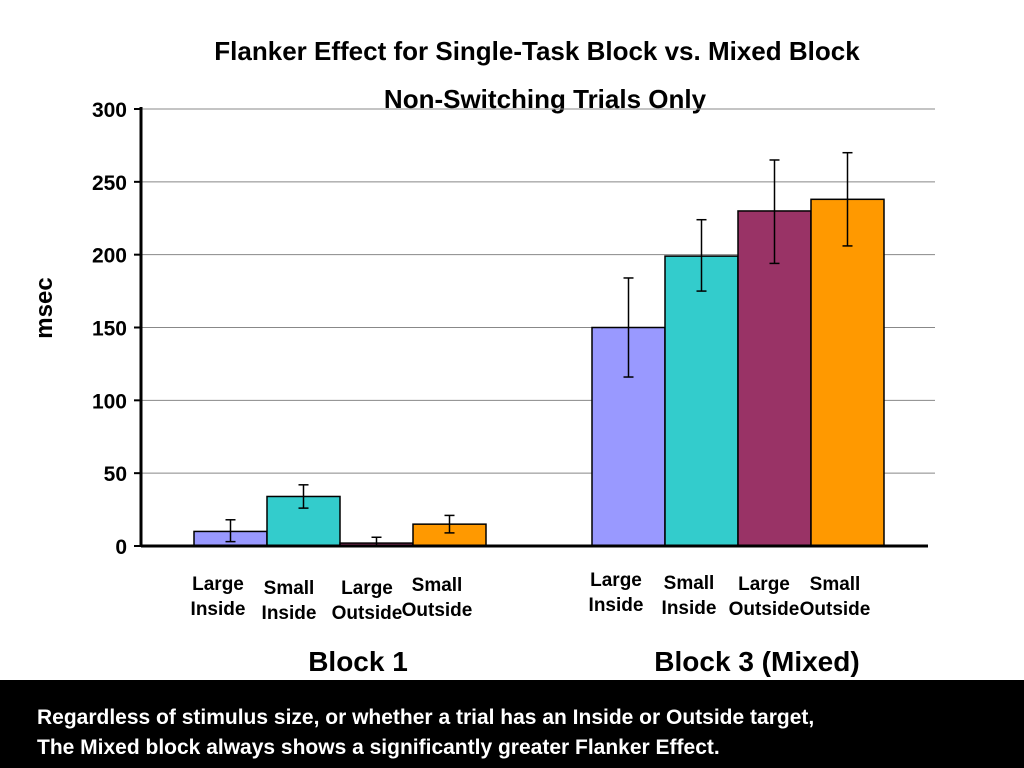  I want to click on y-axis-label: msec, so click(44, 307).